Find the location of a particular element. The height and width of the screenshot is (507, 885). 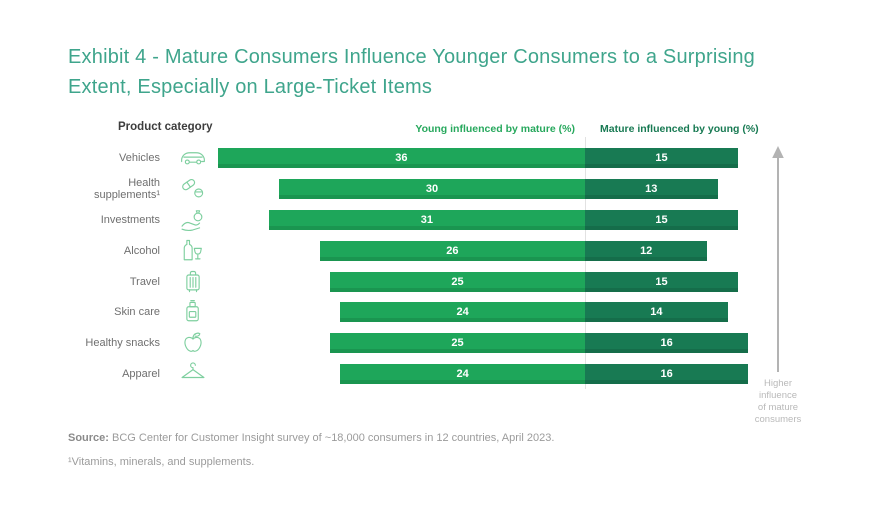

bar-value-label: 14 is located at coordinates (656, 312).